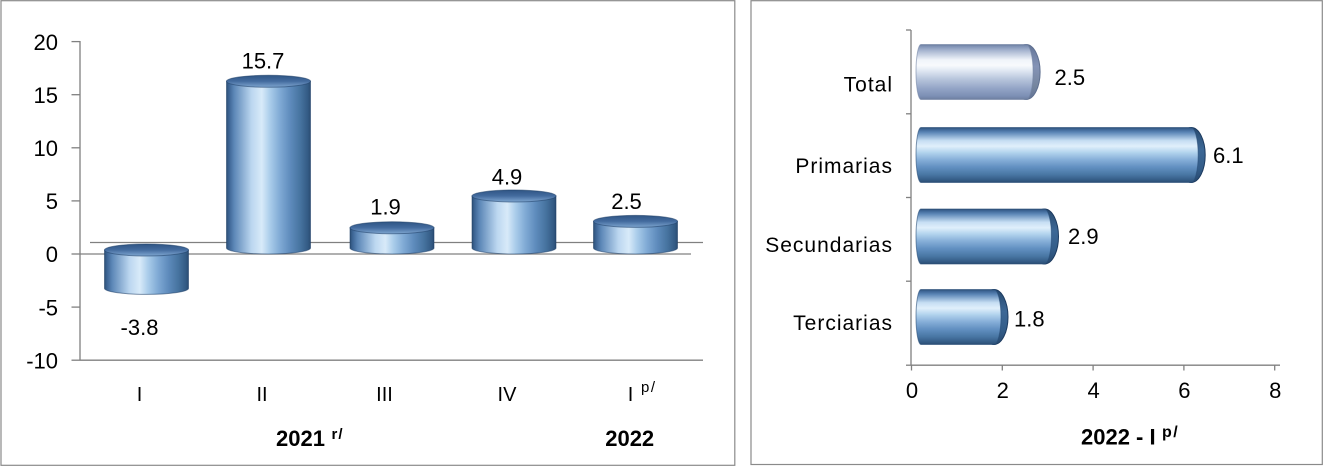 Image resolution: width=1325 pixels, height=474 pixels. Describe the element at coordinates (52, 201) in the screenshot. I see `svg-text: 5` at that location.